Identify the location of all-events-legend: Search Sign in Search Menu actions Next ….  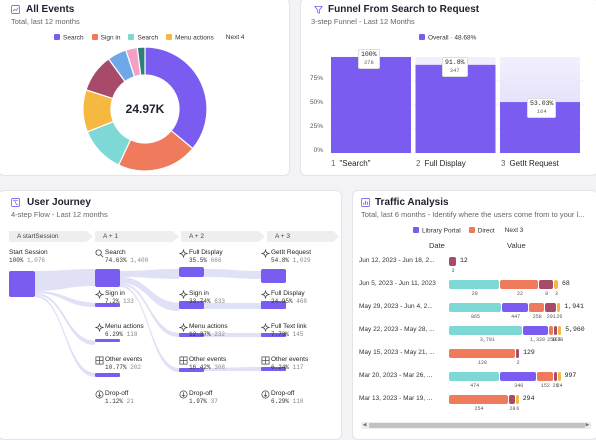
(149, 38).